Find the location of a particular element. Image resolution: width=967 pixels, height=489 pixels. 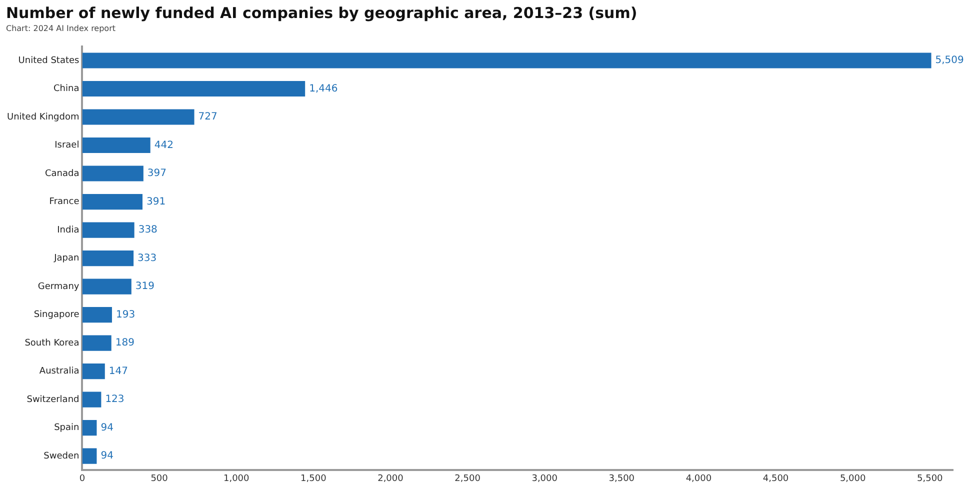

y-tick-label: South Korea is located at coordinates (52, 343).